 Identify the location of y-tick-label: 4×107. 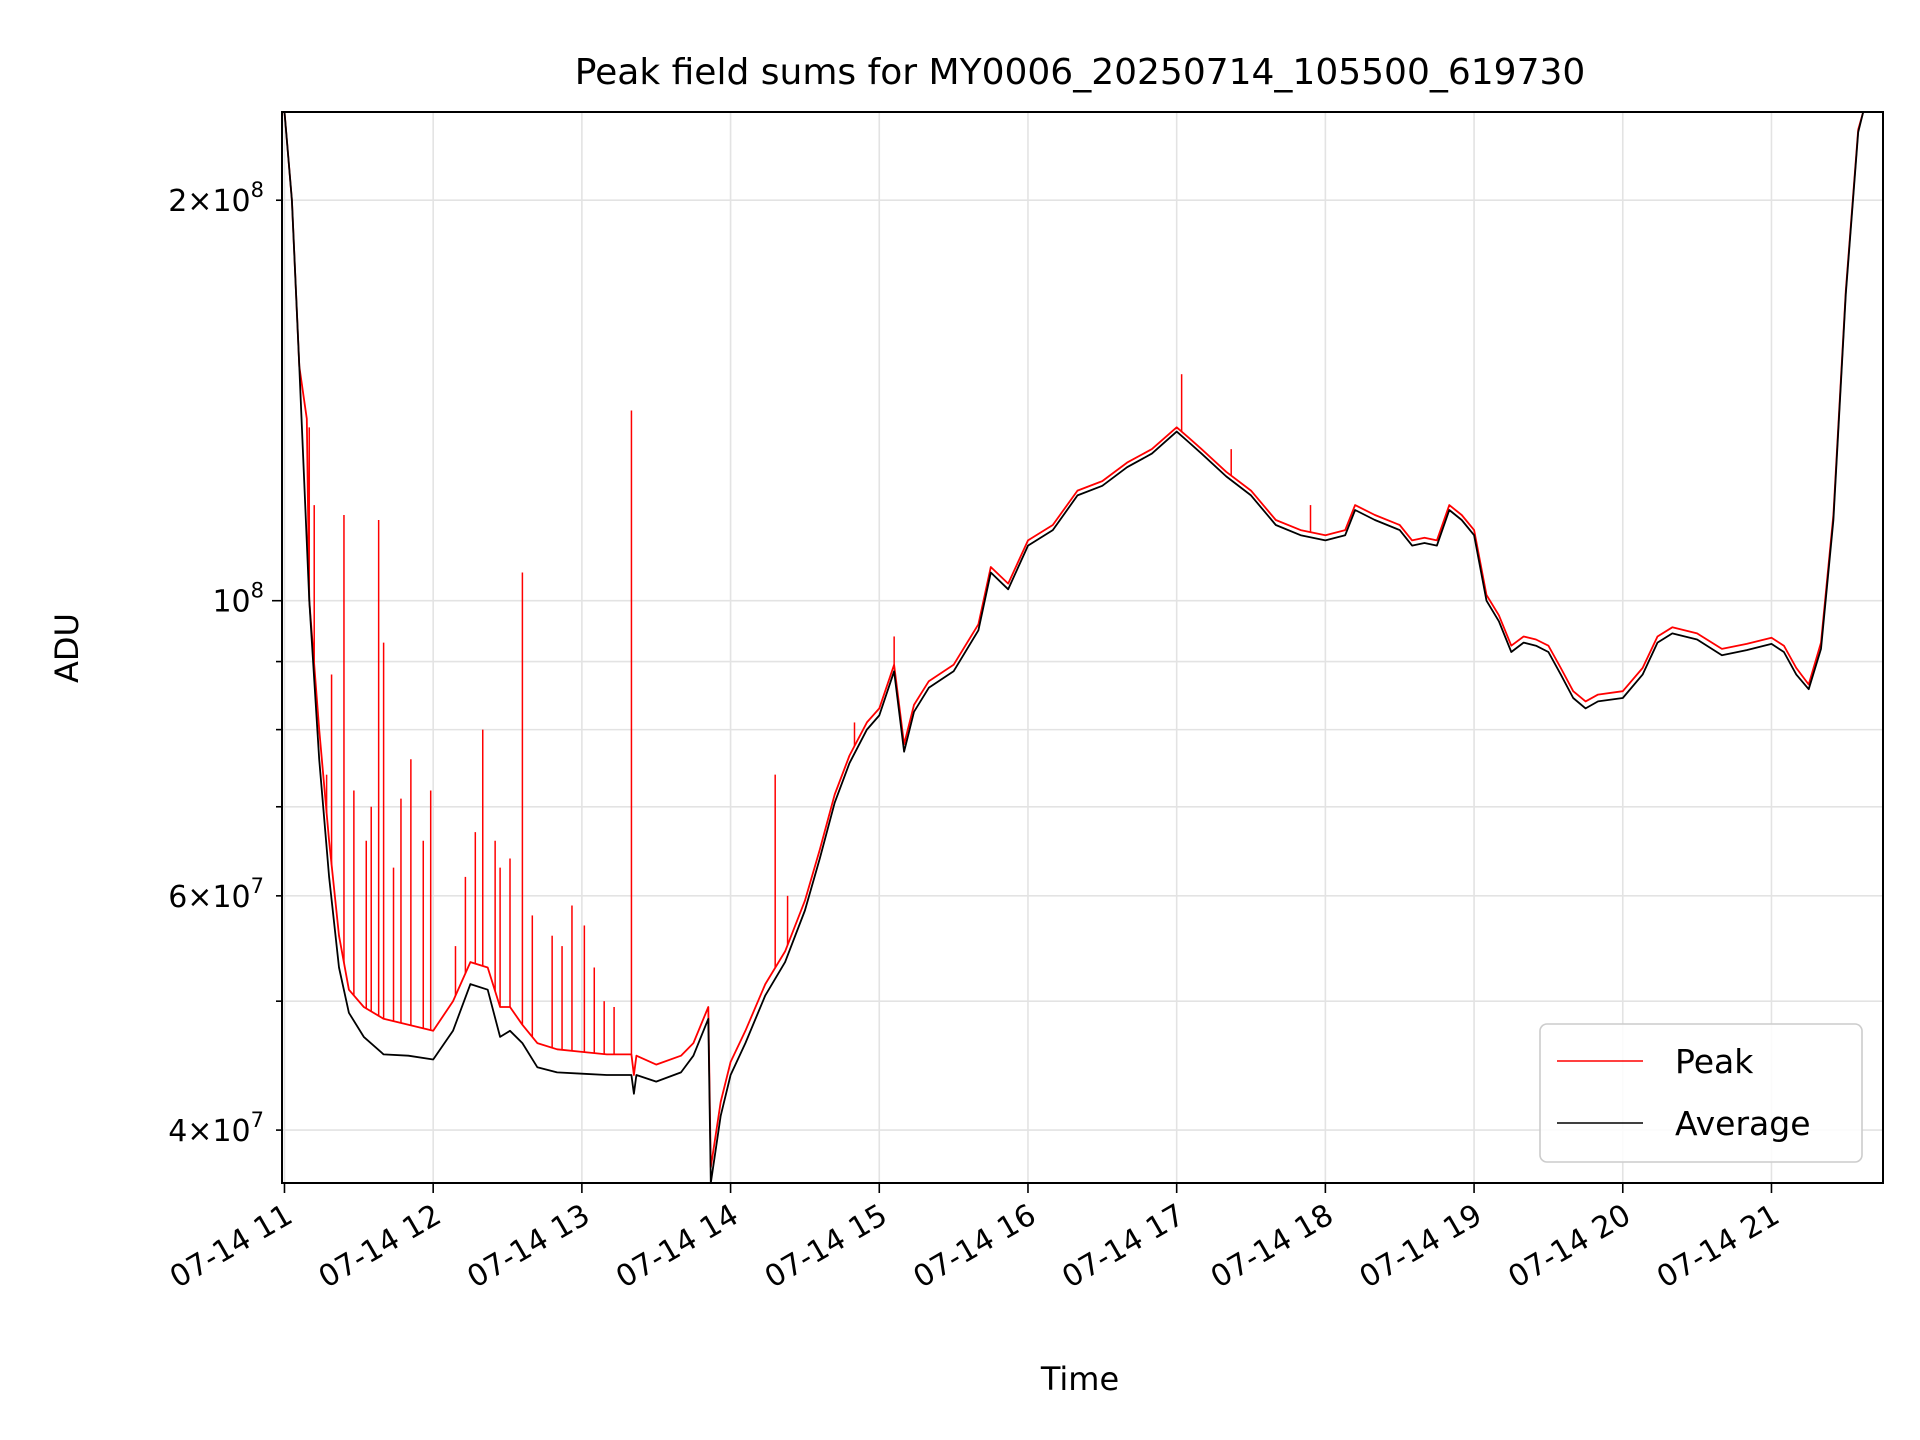
(216, 1128).